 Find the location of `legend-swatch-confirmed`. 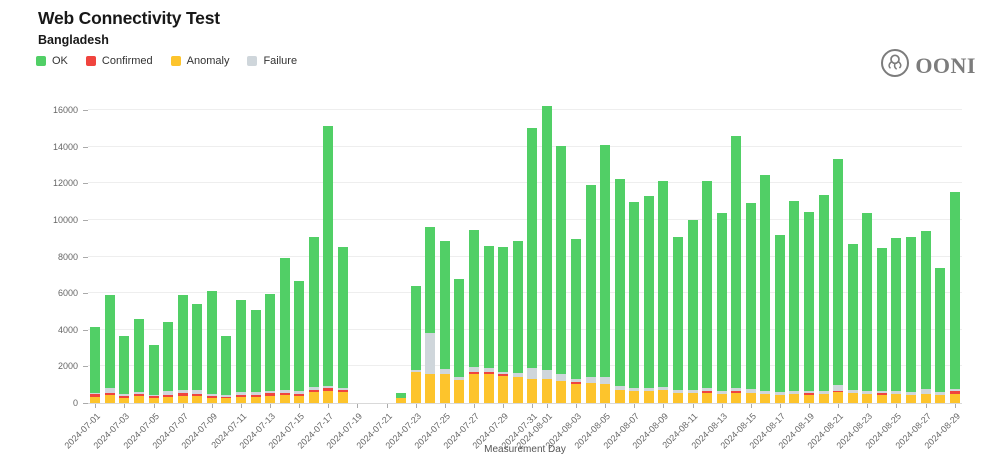

legend-swatch-confirmed is located at coordinates (90, 61).